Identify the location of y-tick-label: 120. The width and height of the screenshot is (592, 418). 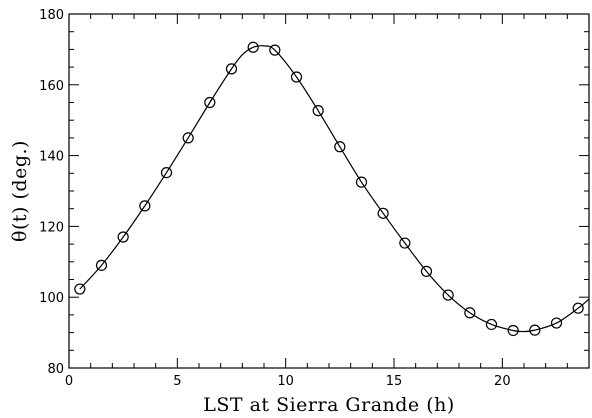
(51, 227).